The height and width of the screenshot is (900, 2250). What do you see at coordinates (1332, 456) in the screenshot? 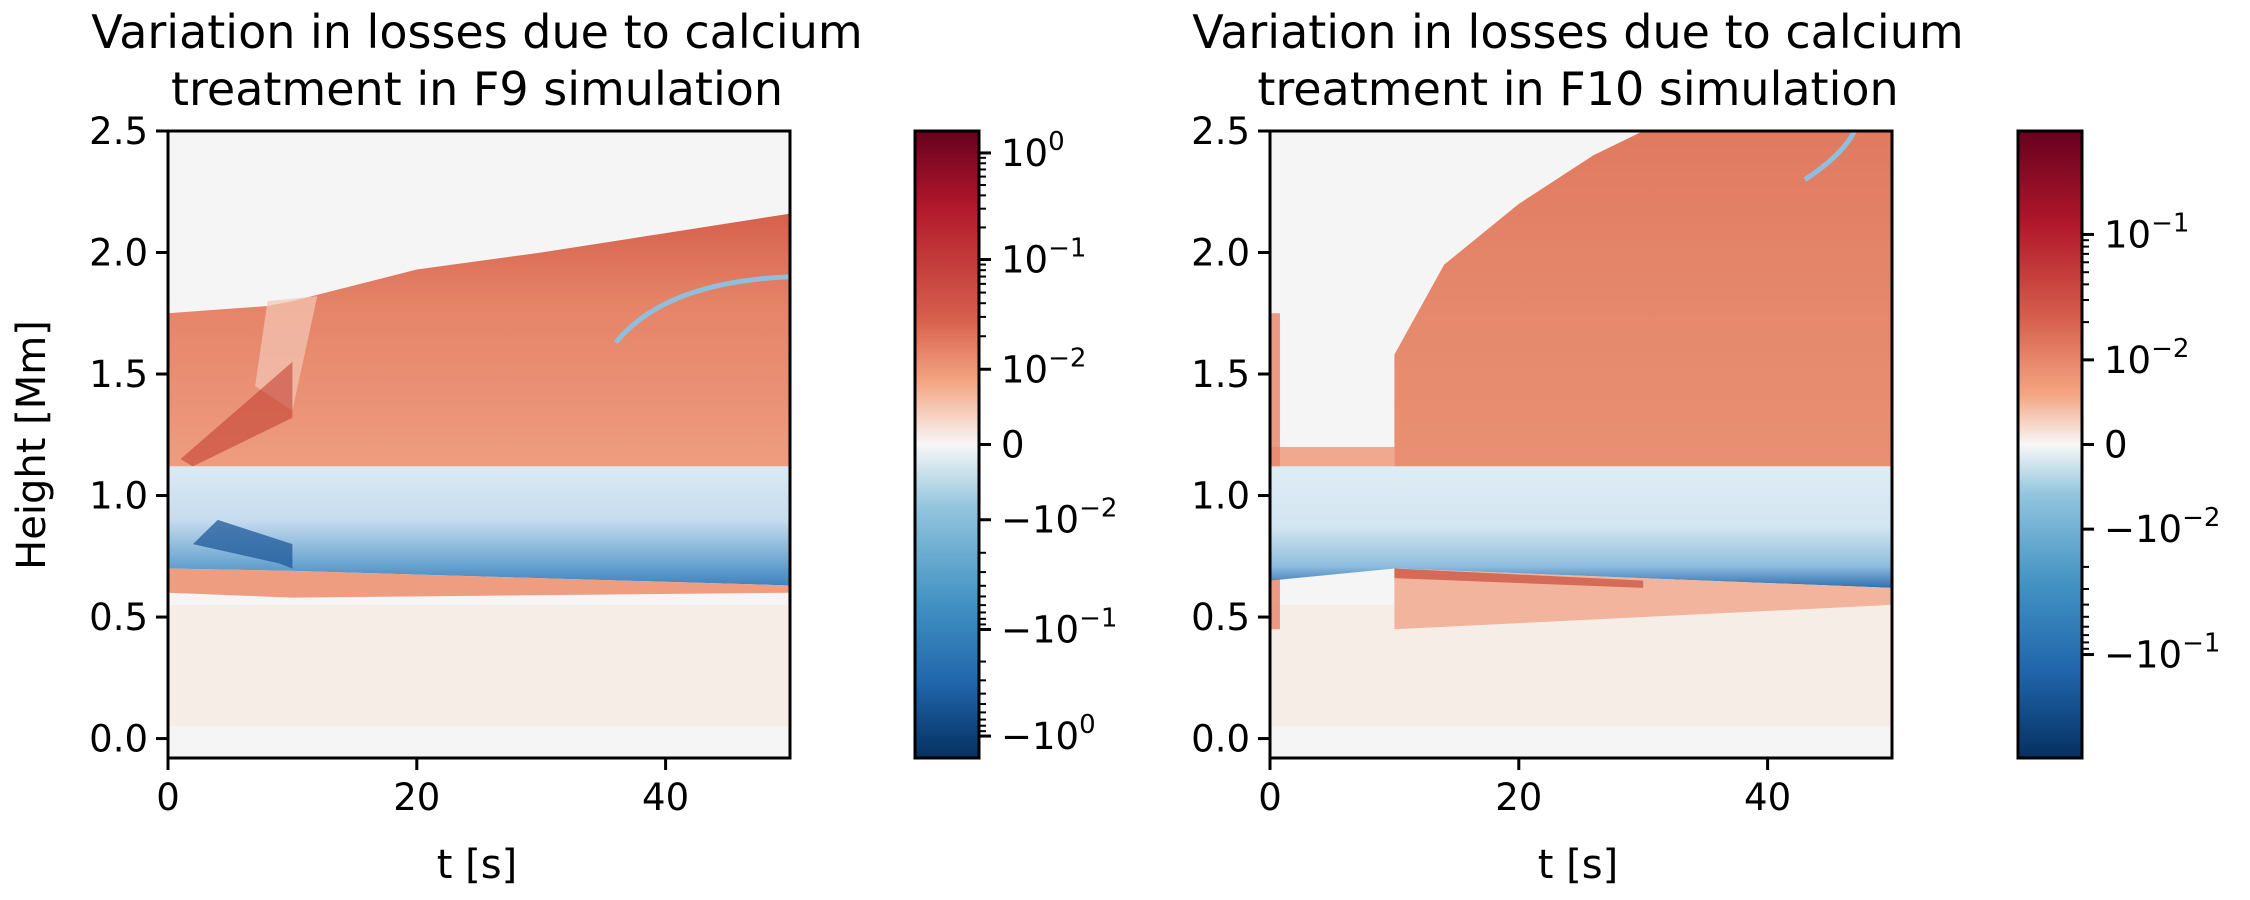
I see `positive-strip-early` at bounding box center [1332, 456].